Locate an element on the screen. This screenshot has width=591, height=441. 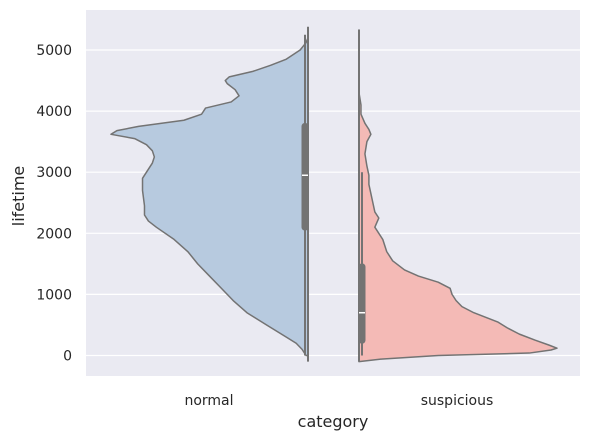
y-tick-label: 5000 is located at coordinates (54, 51).